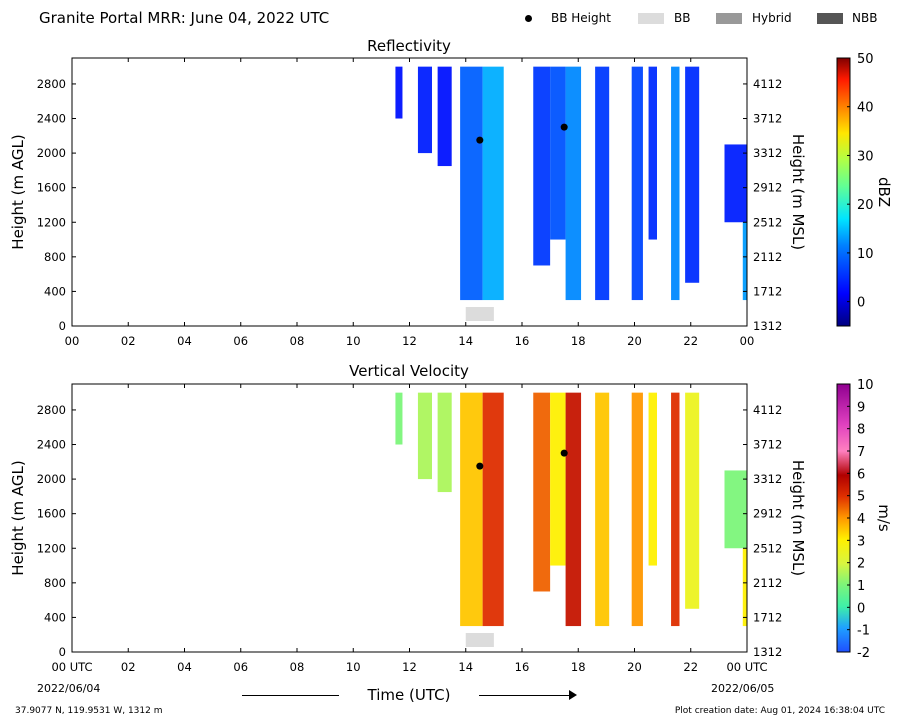 This screenshot has height=725, width=900. What do you see at coordinates (767, 153) in the screenshot?
I see `refl-ytick-label-right: 3312` at bounding box center [767, 153].